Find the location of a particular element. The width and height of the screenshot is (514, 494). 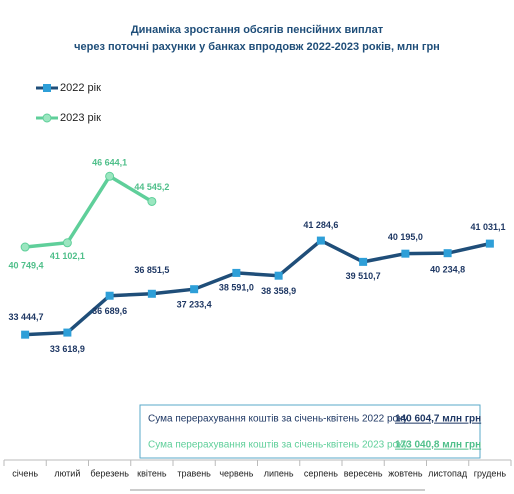

data-label: 44 545,2 is located at coordinates (151, 187).